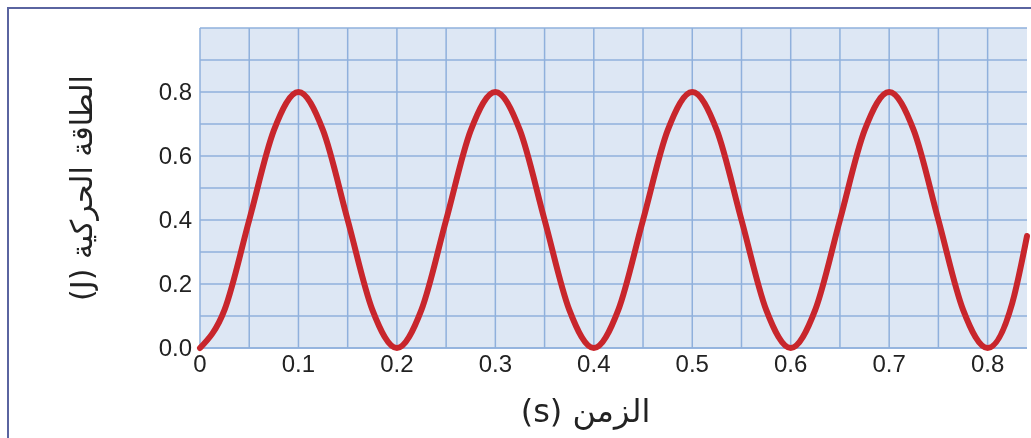 This screenshot has height=438, width=1031. Describe the element at coordinates (298, 363) in the screenshot. I see `x-tick-label: 0.1` at that location.